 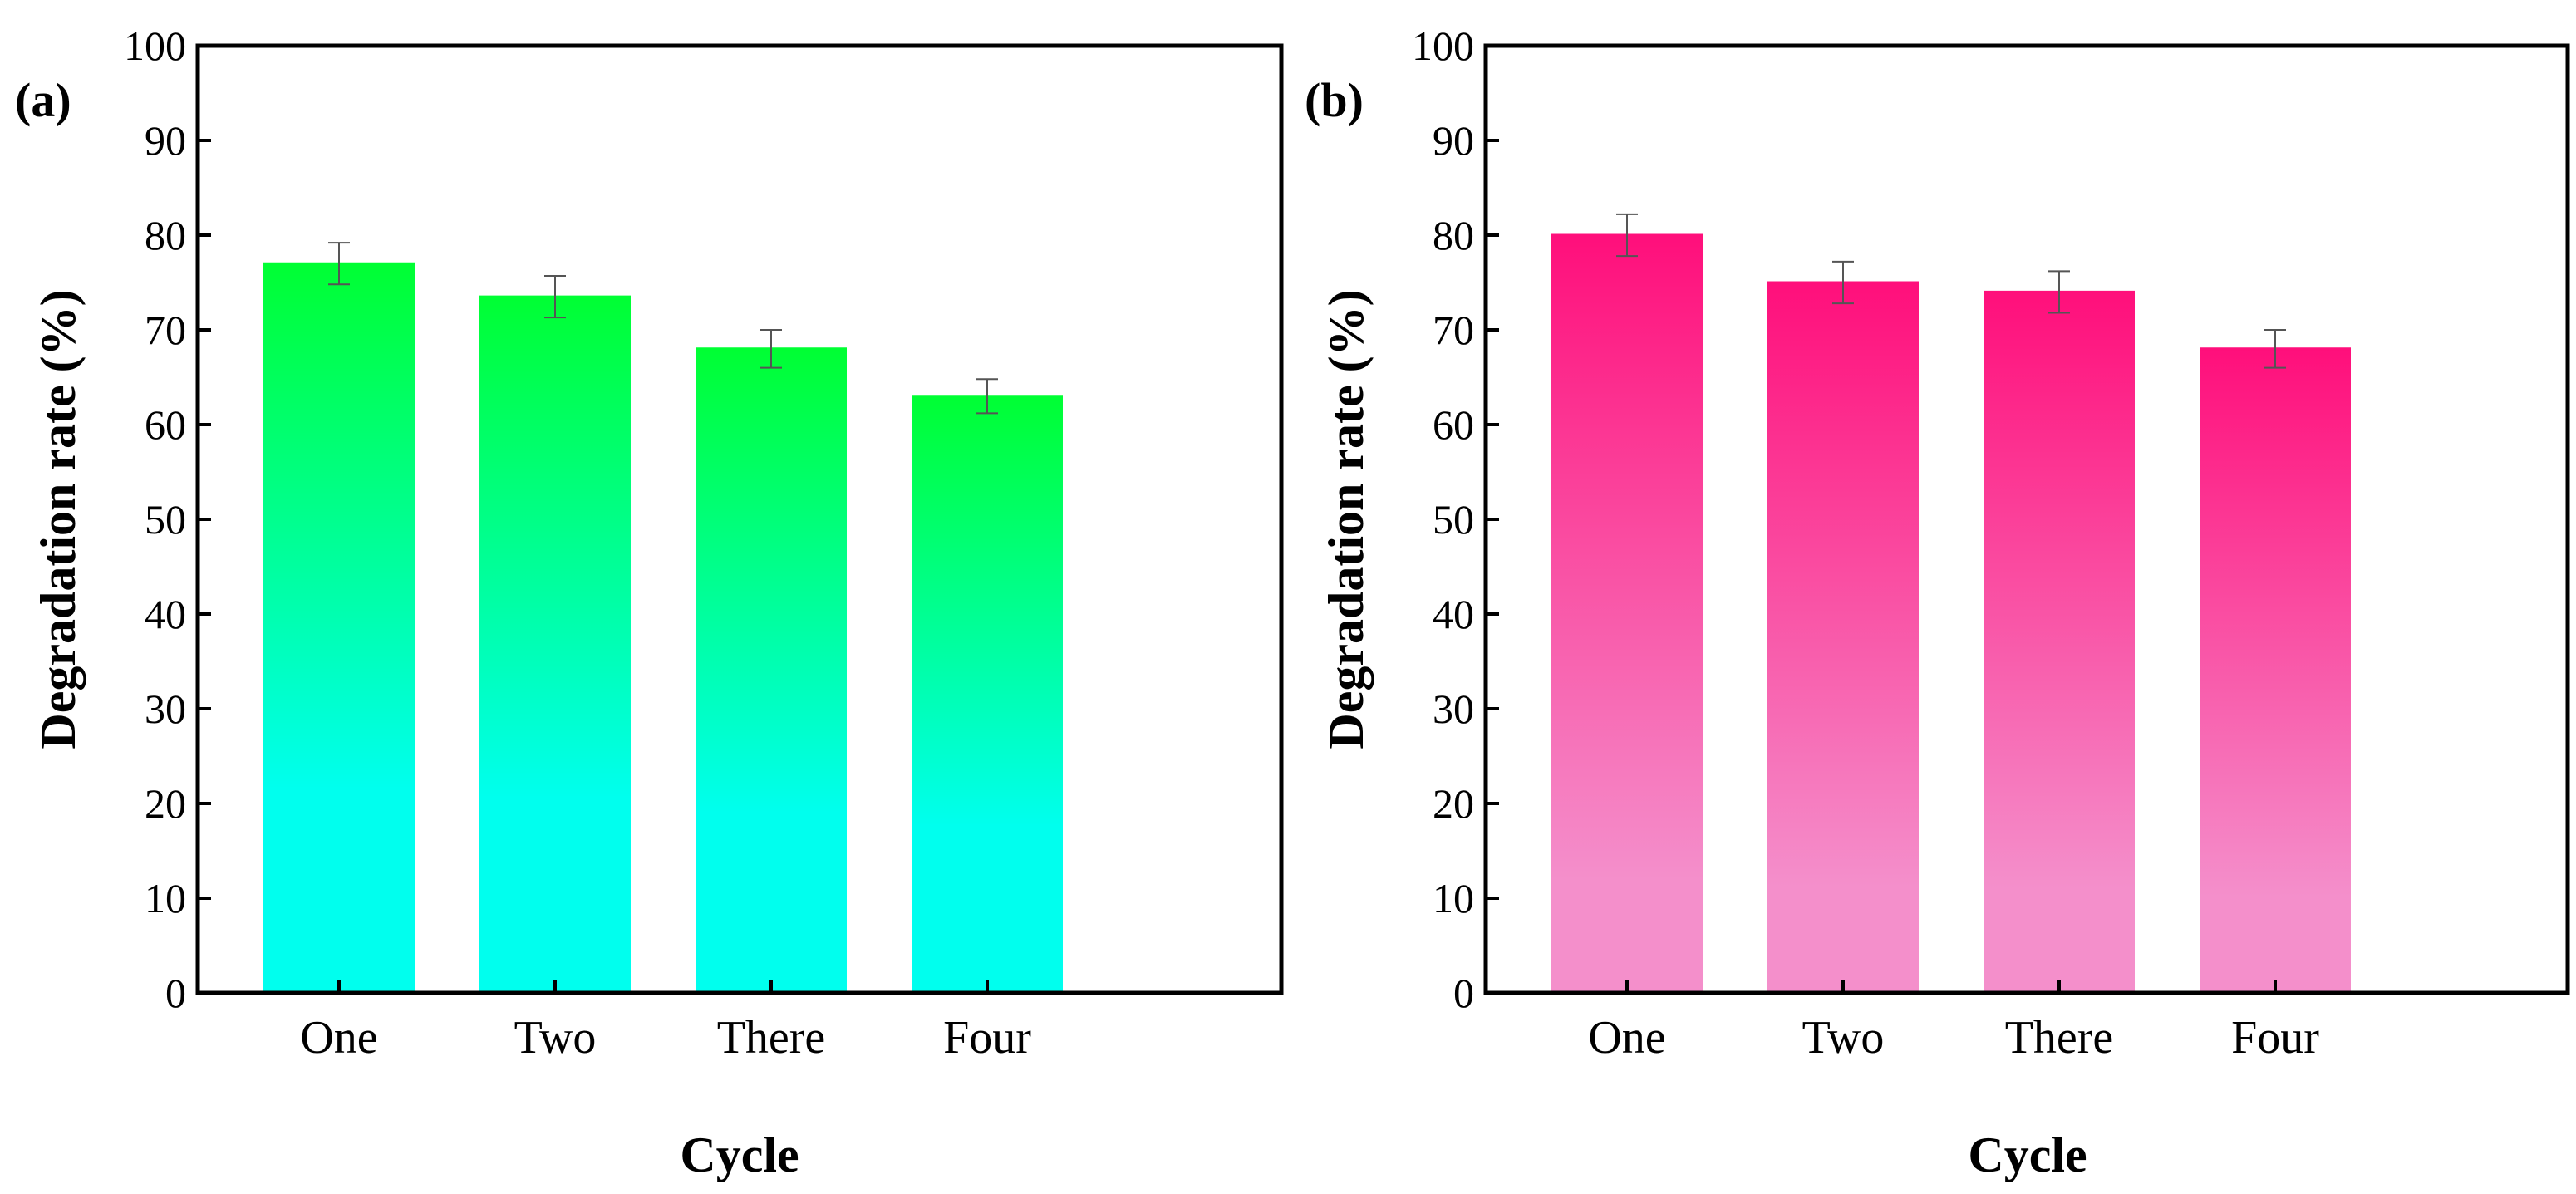 What do you see at coordinates (43, 100) in the screenshot?
I see `panel-label: (a)` at bounding box center [43, 100].